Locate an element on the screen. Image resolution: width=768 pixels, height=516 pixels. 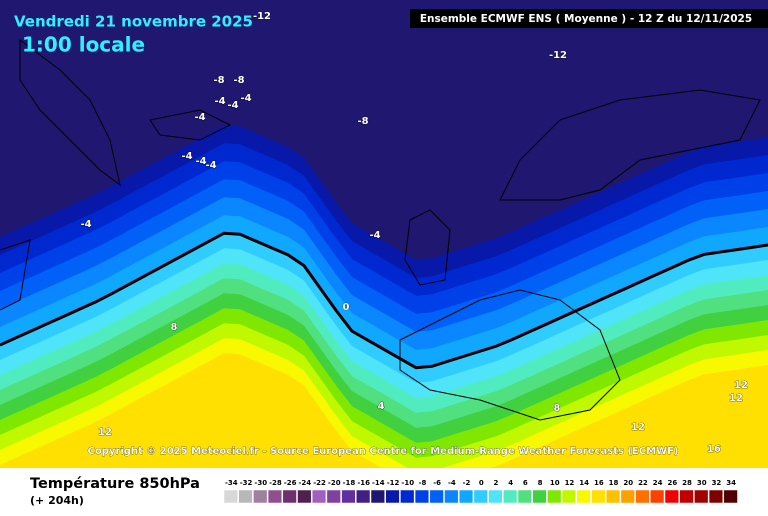
map-time: 1:00 locale is located at coordinates (83, 45).